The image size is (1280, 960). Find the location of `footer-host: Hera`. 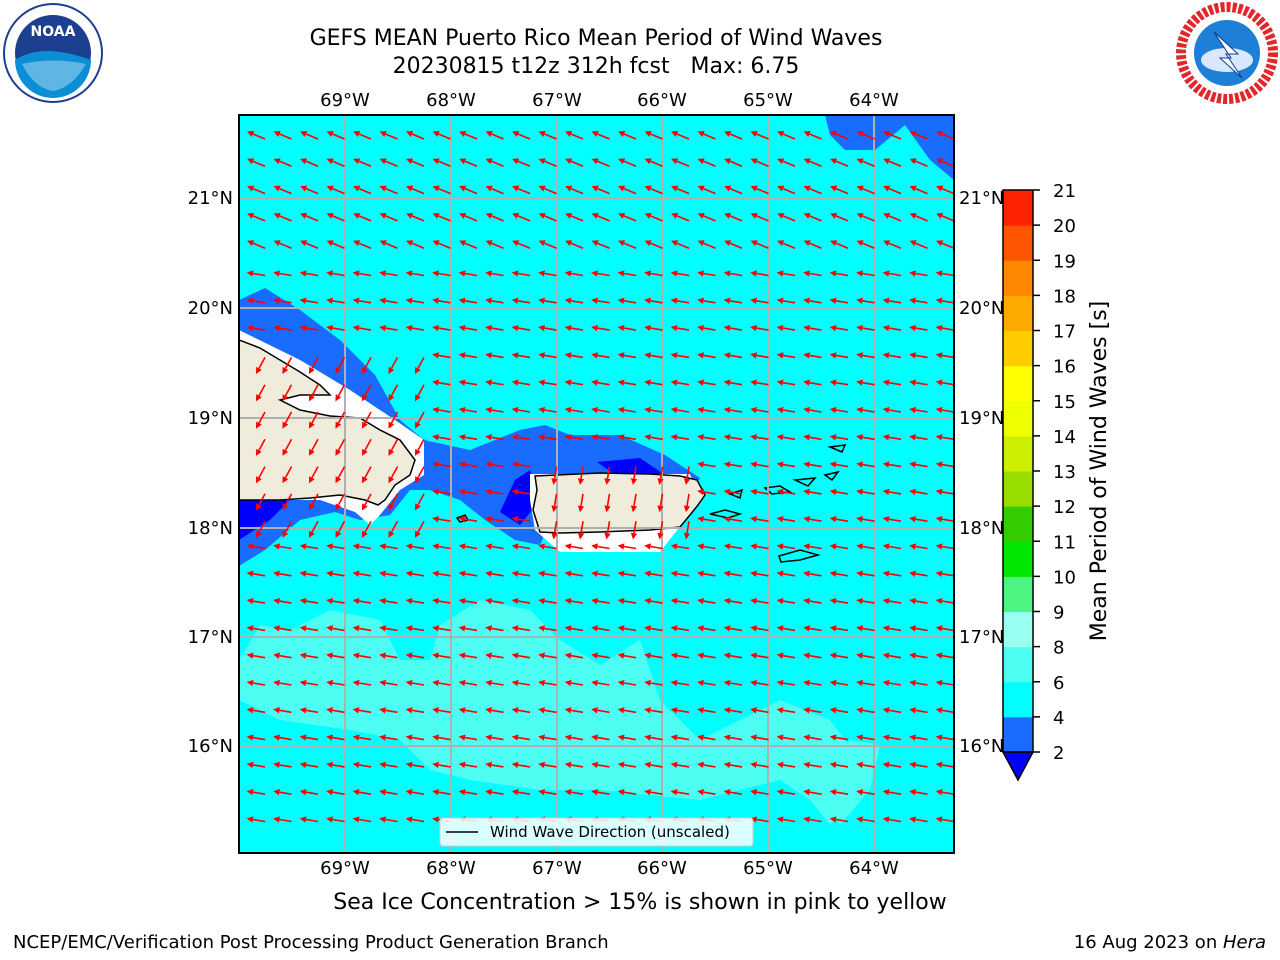

footer-host: Hera is located at coordinates (1244, 942).